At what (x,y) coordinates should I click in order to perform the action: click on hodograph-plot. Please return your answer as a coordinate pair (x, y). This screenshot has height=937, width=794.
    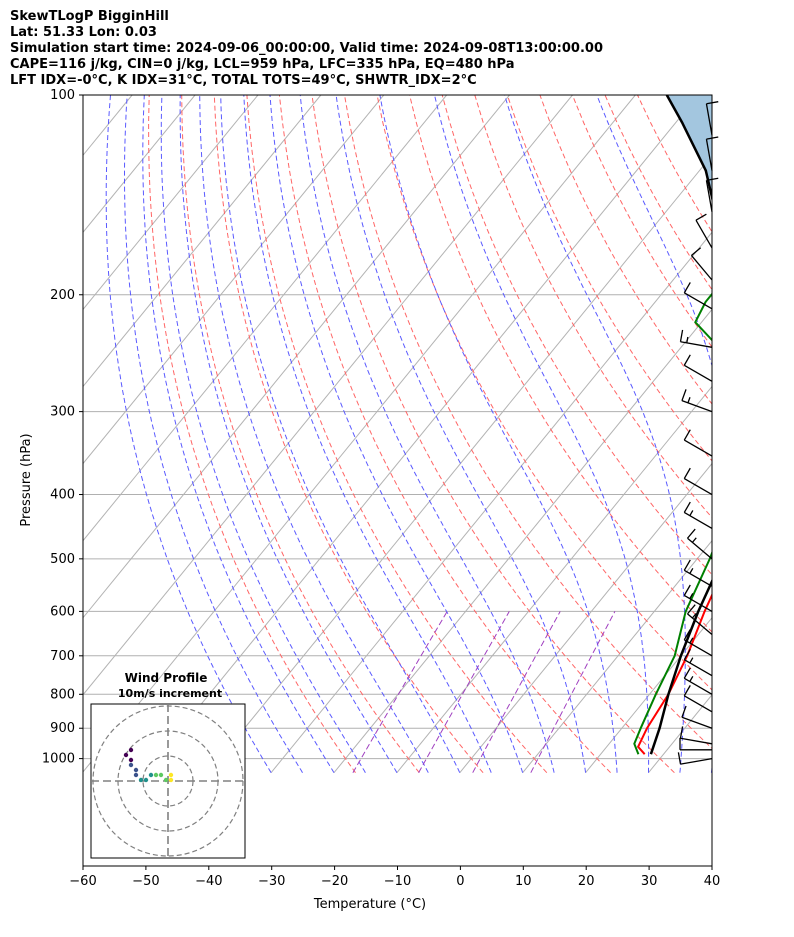
    Looking at the image, I should click on (168, 781).